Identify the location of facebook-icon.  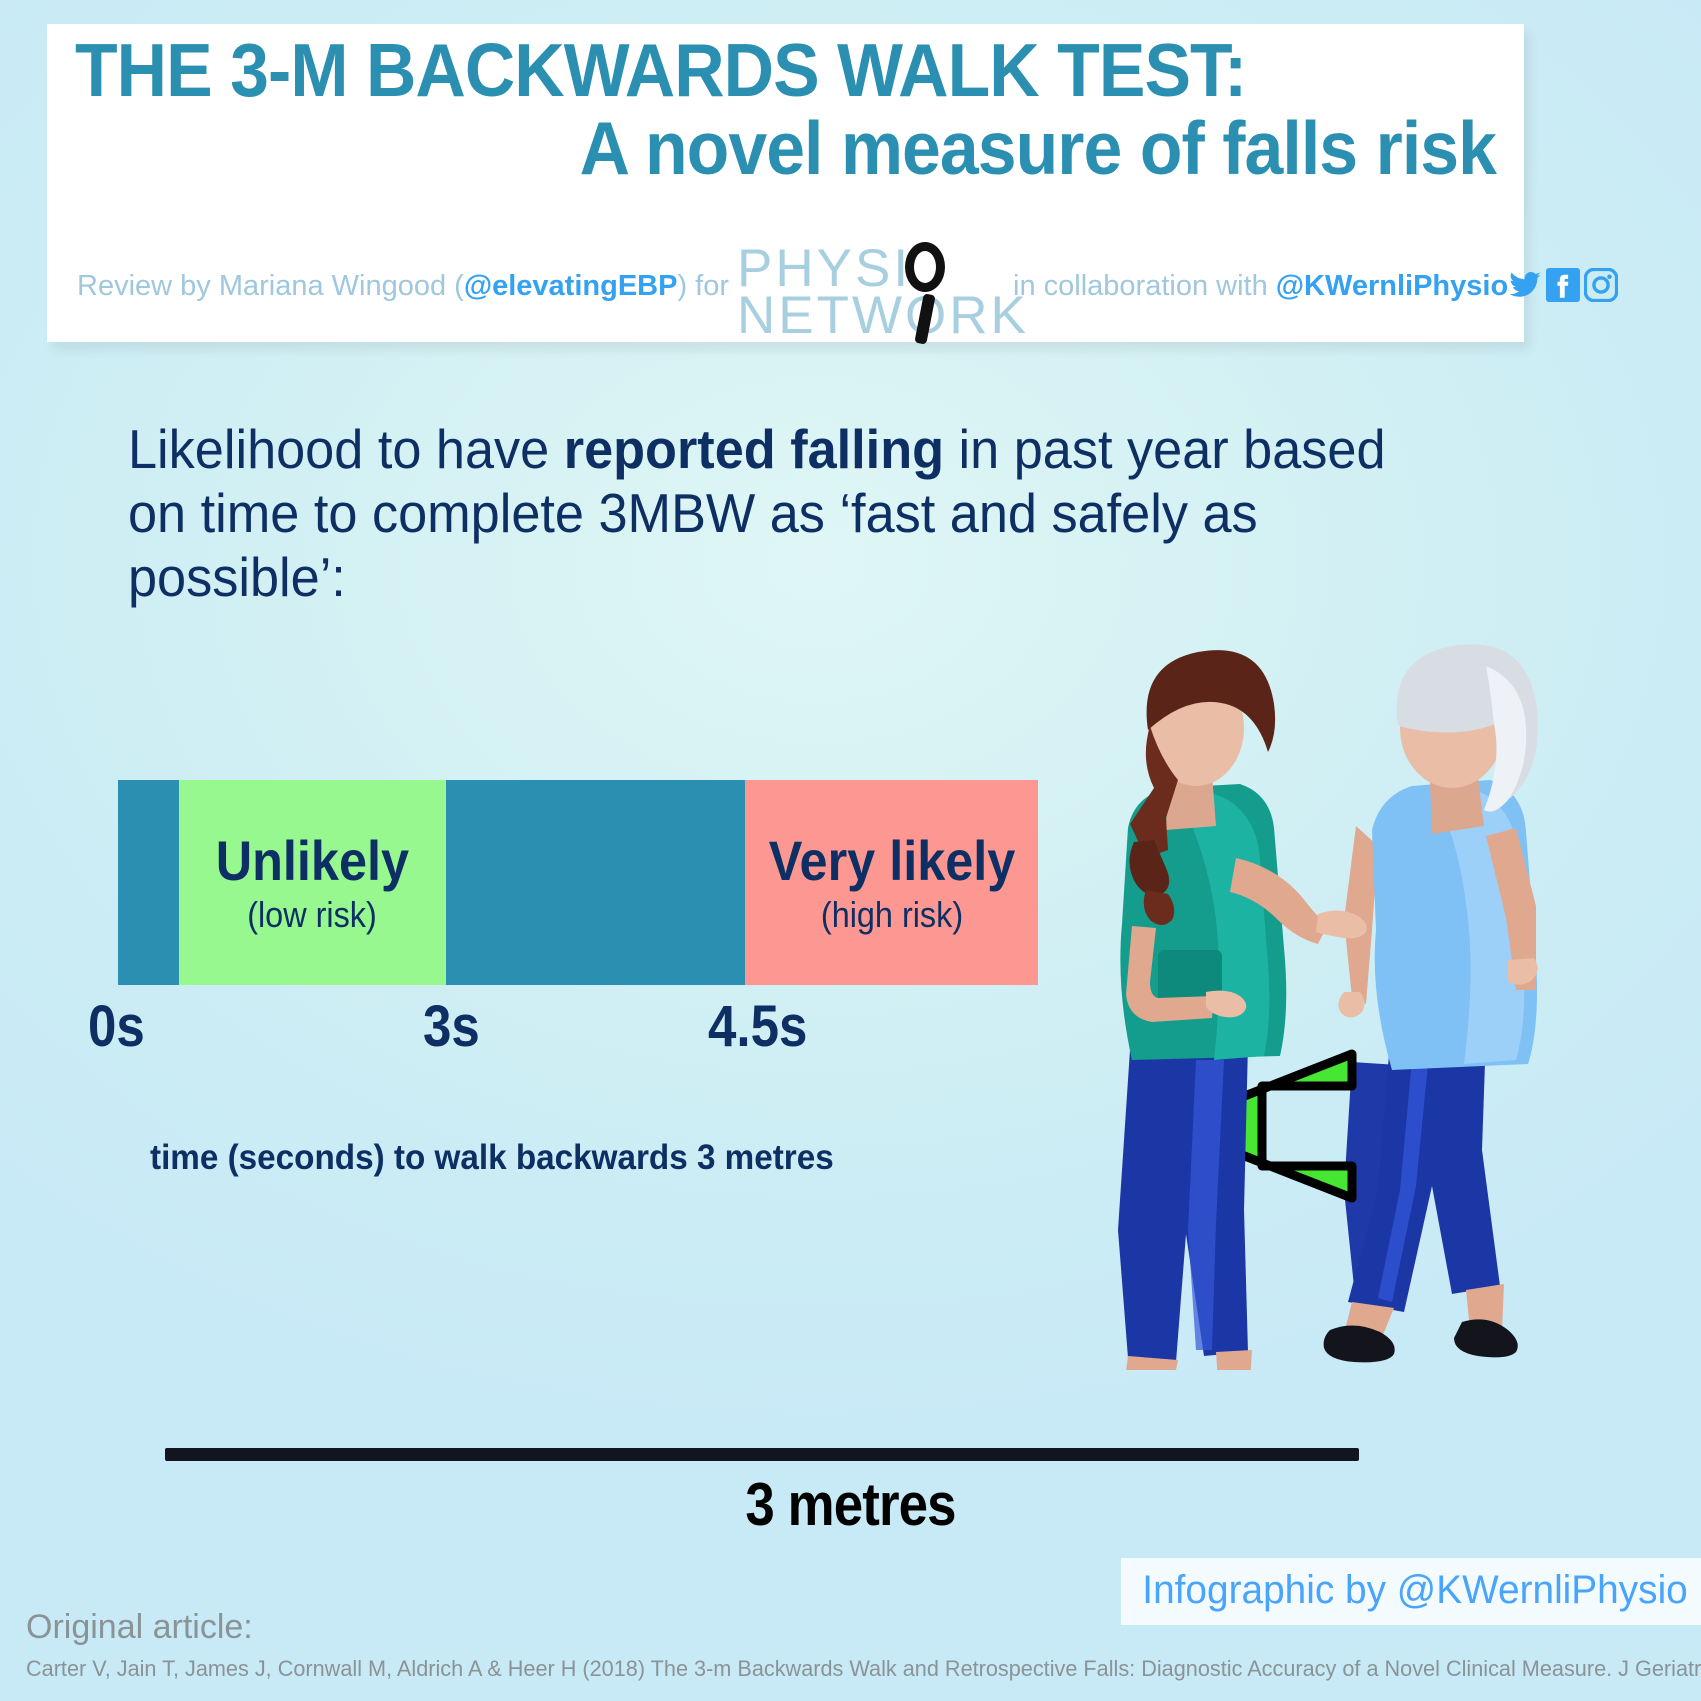
(1563, 285).